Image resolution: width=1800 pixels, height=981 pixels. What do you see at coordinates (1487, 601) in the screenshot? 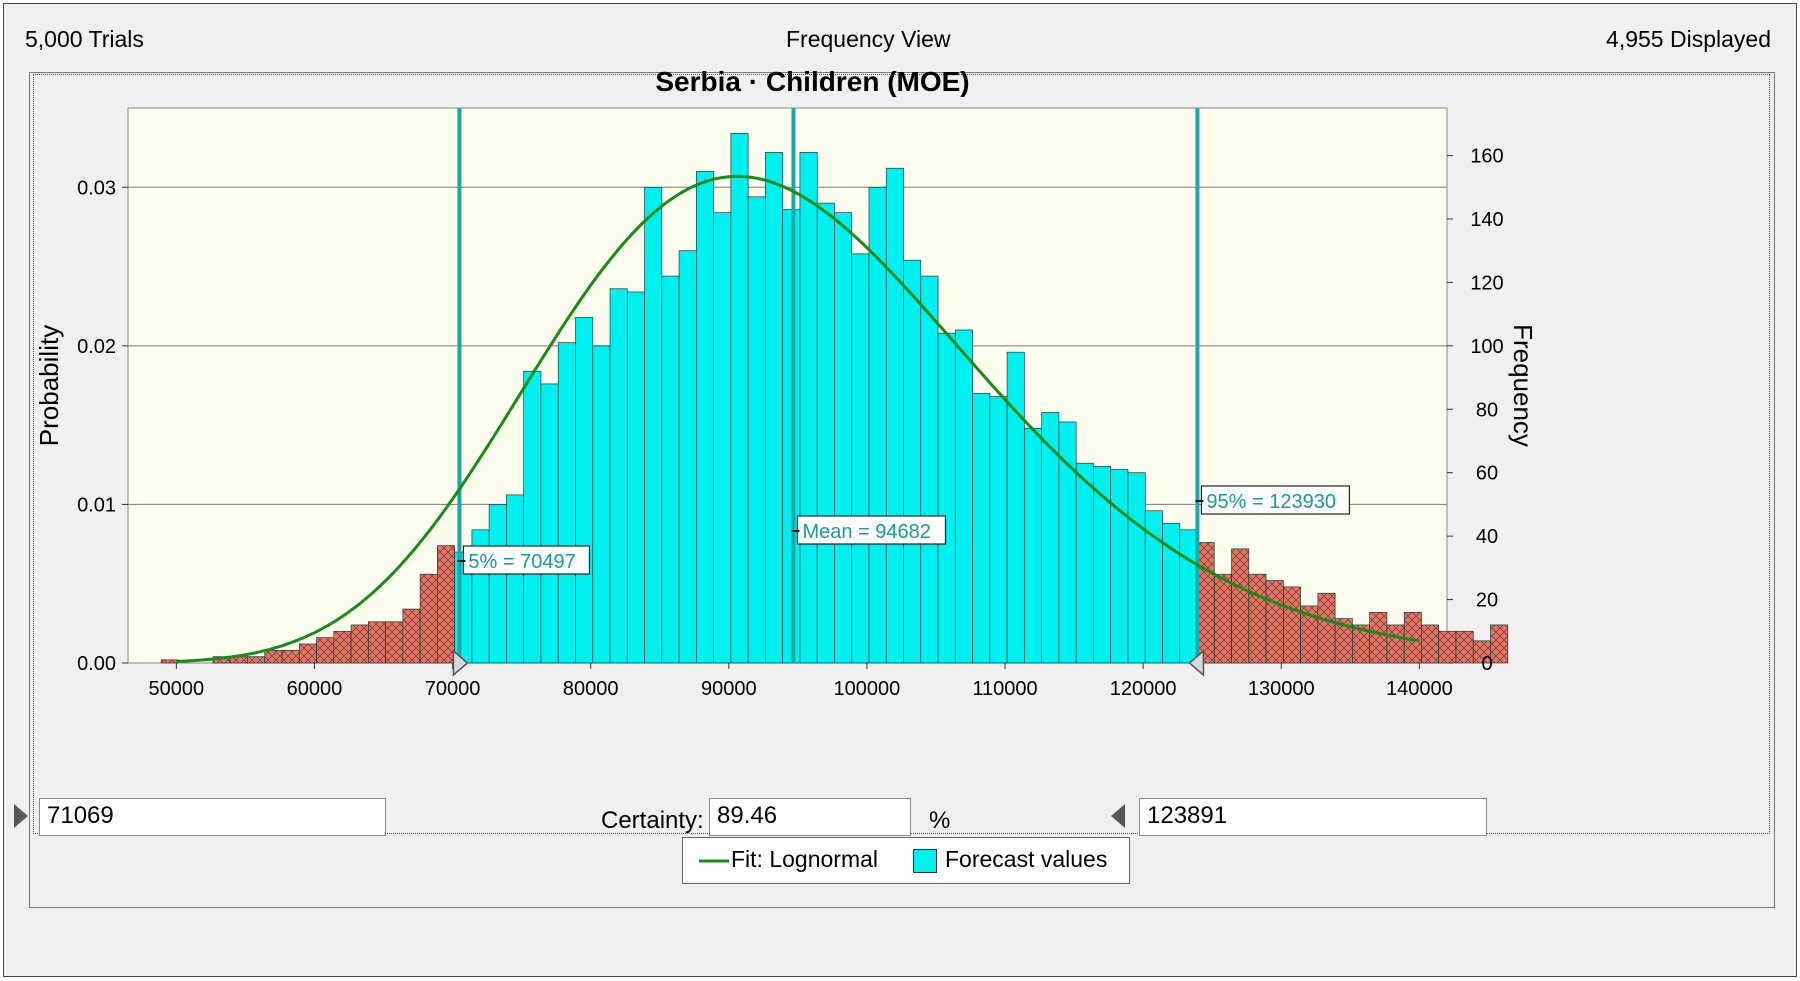
I see `y-right-tick-label: 20` at bounding box center [1487, 601].